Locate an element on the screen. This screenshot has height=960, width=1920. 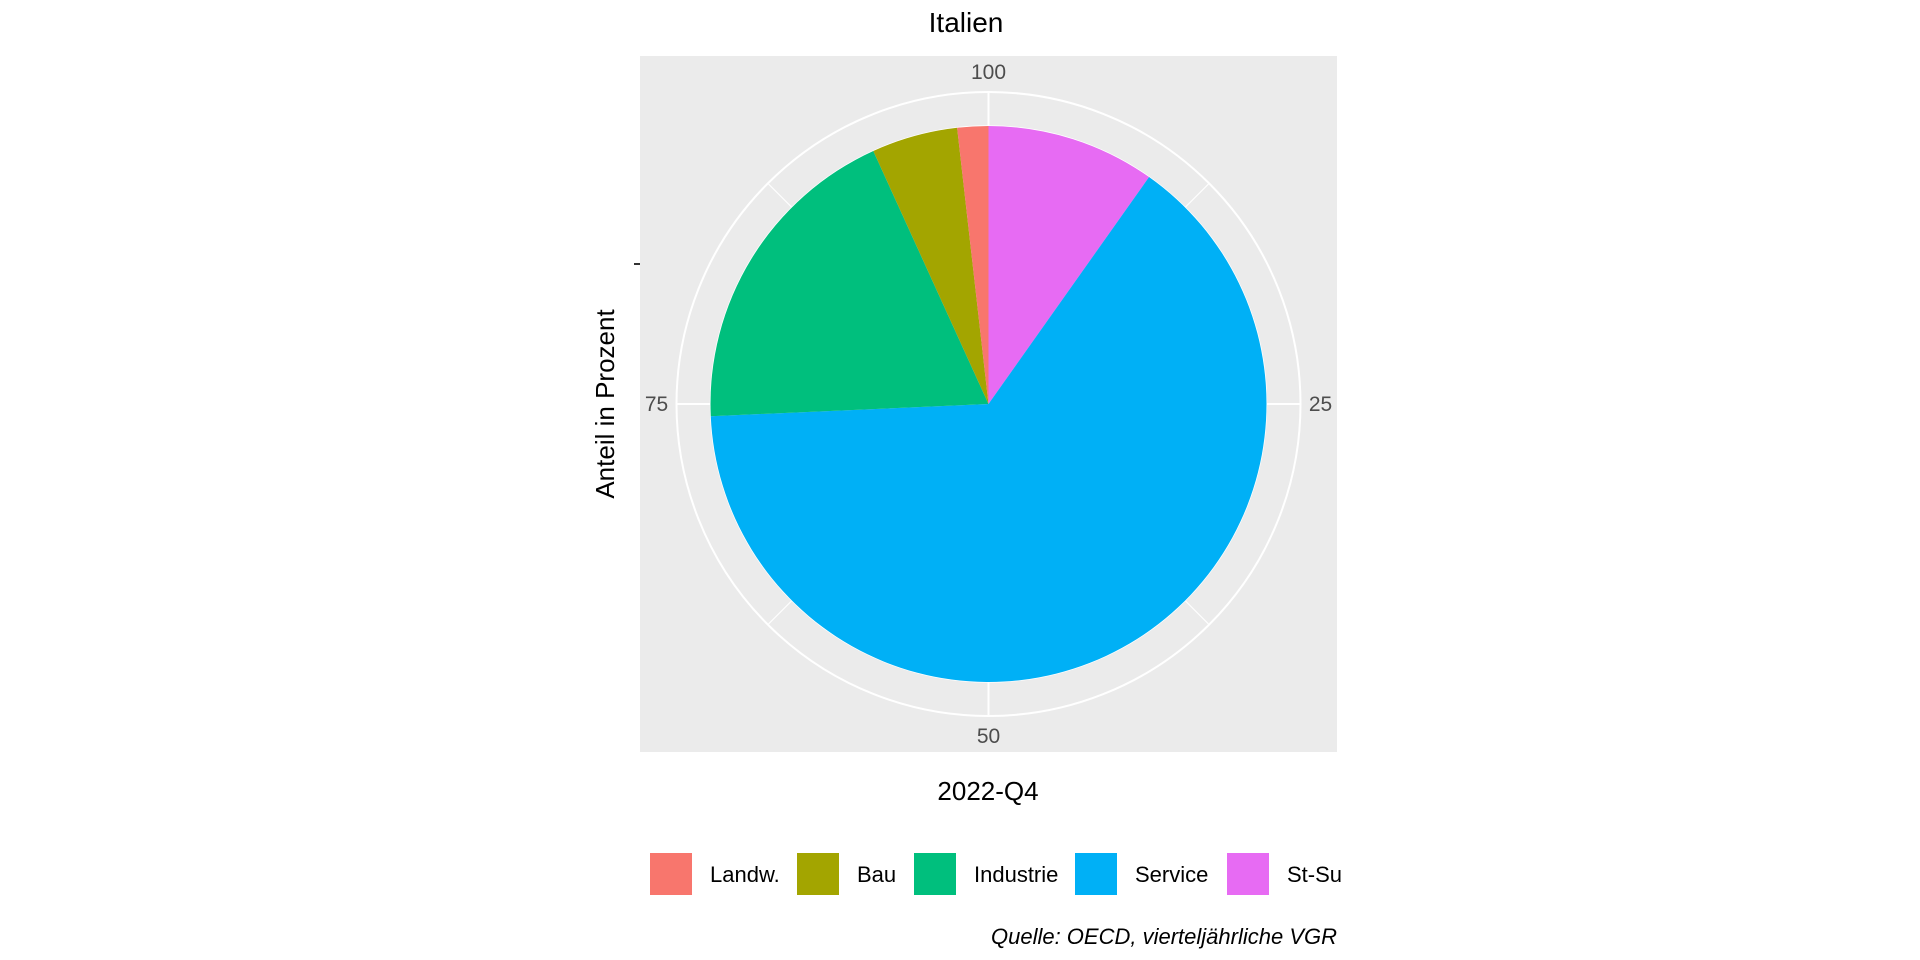
pie-slice-st-su is located at coordinates (1069, 265).